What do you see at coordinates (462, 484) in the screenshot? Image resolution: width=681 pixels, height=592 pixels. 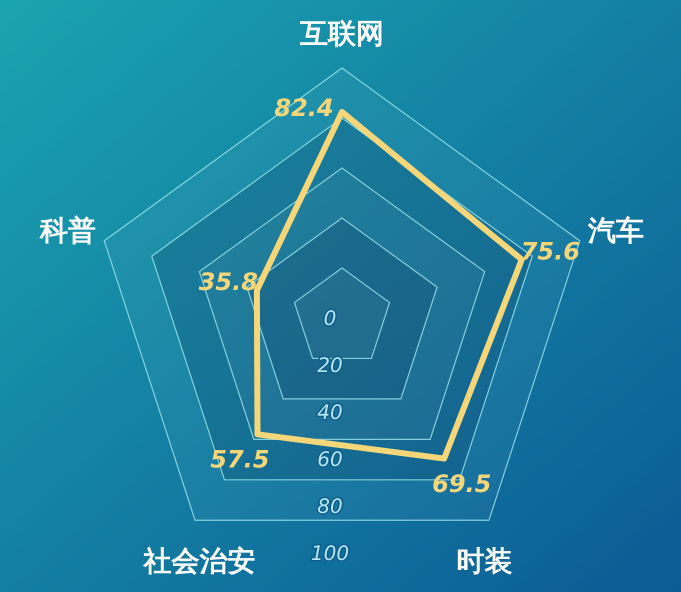 I see `data-label: 69.5` at bounding box center [462, 484].